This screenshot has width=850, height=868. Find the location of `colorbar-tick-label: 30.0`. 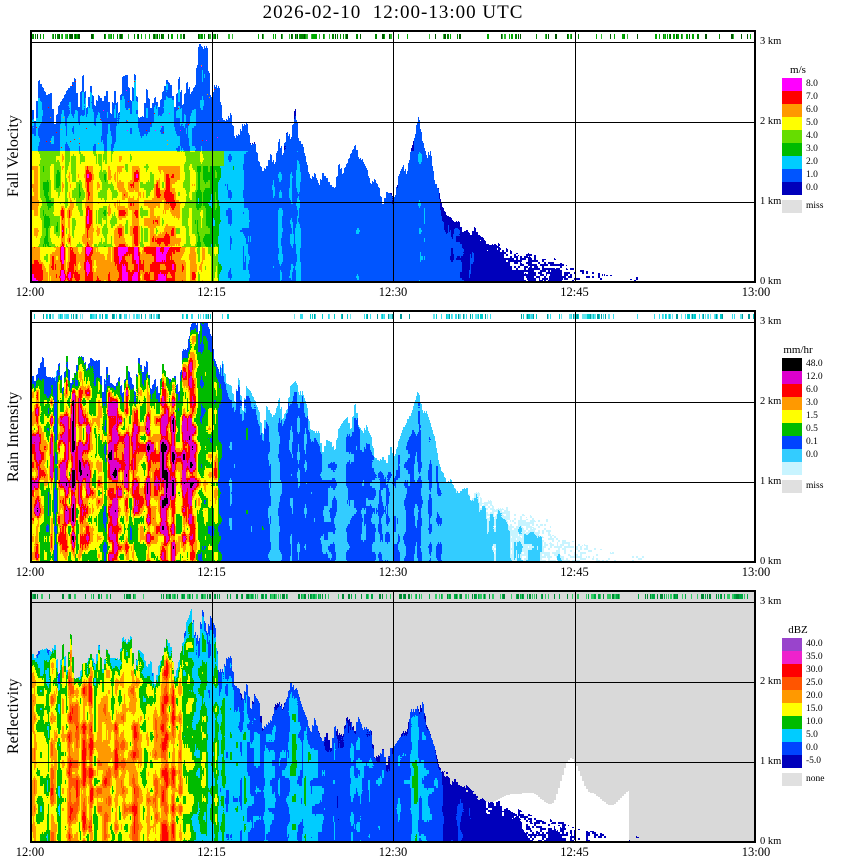

colorbar-tick-label: 30.0 is located at coordinates (814, 670).